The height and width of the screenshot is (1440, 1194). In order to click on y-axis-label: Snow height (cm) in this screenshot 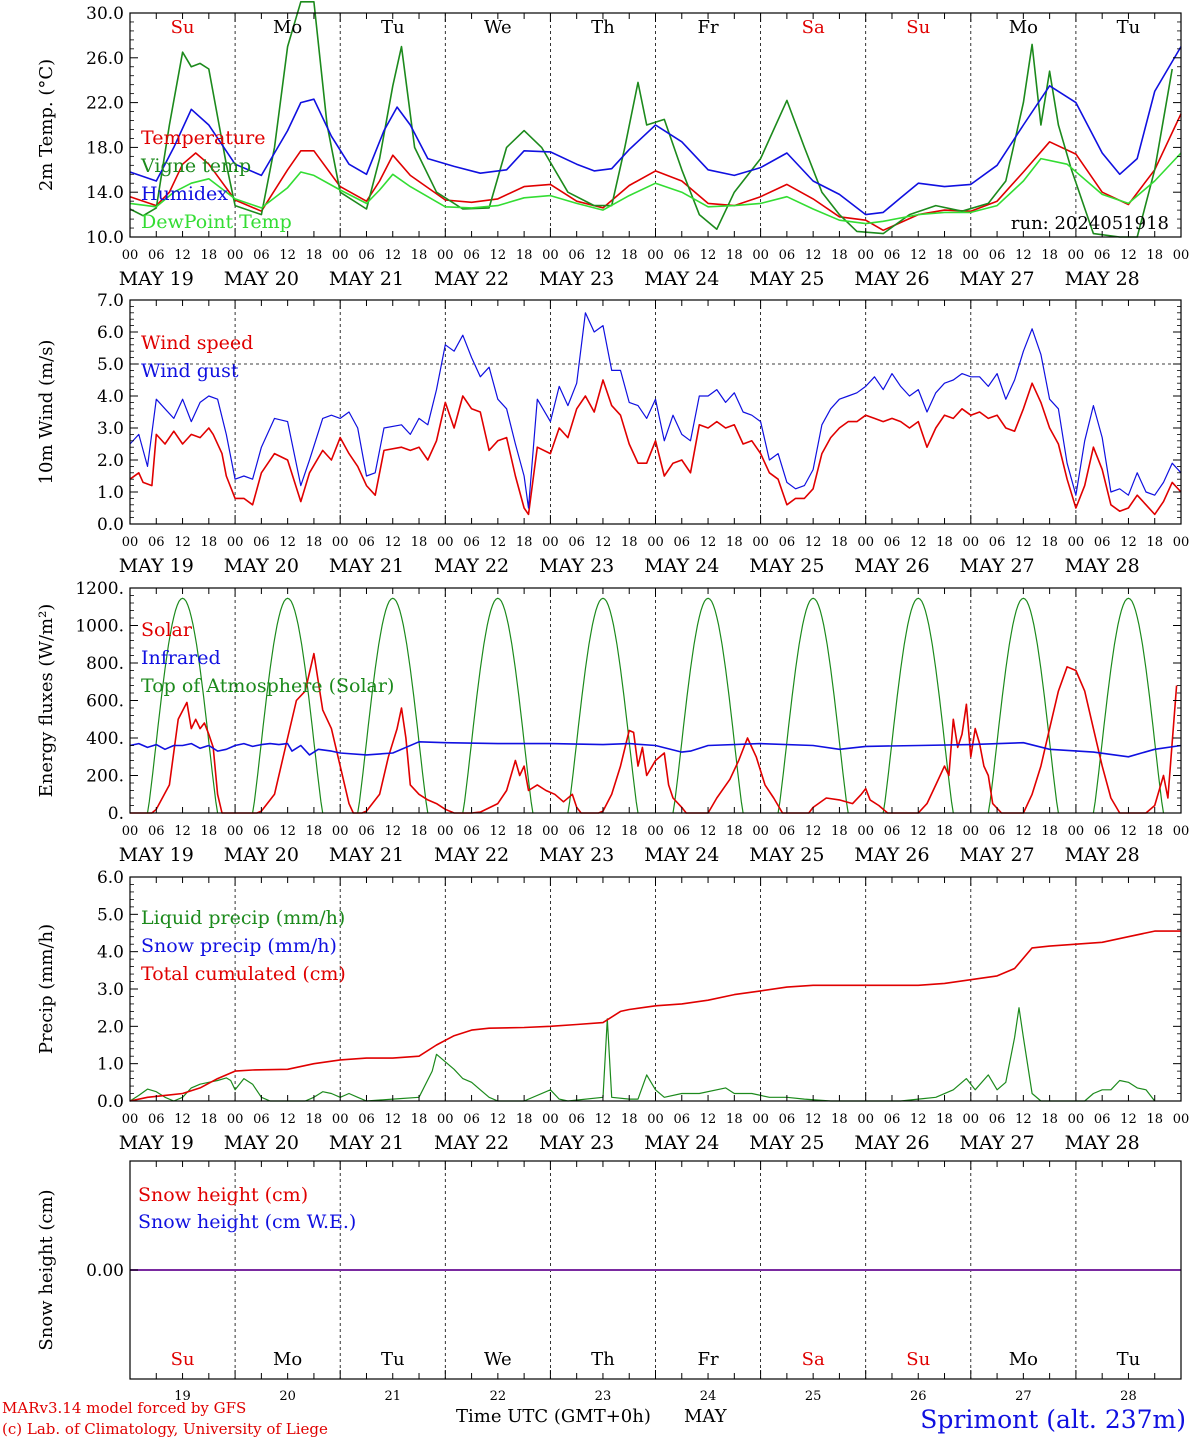, I will do `click(46, 1269)`.